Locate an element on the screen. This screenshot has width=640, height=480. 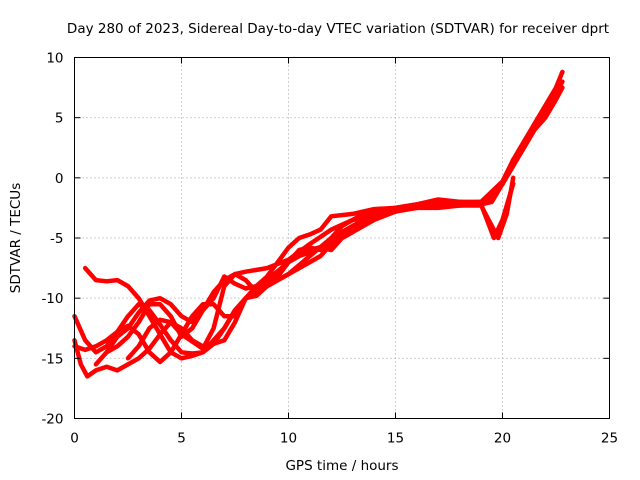
x-tick-label: 20 is located at coordinates (502, 439).